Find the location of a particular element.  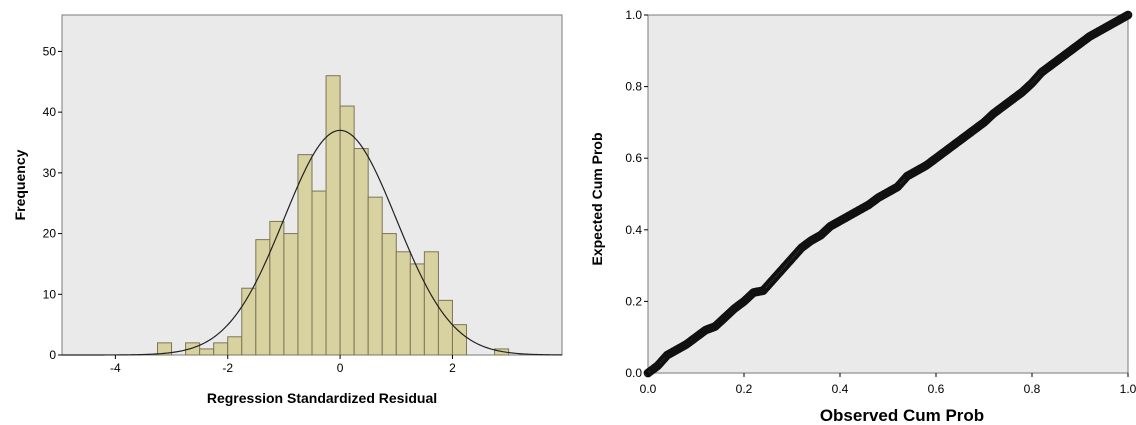

pp-plot-x-tick-label: 0.0 is located at coordinates (648, 389).